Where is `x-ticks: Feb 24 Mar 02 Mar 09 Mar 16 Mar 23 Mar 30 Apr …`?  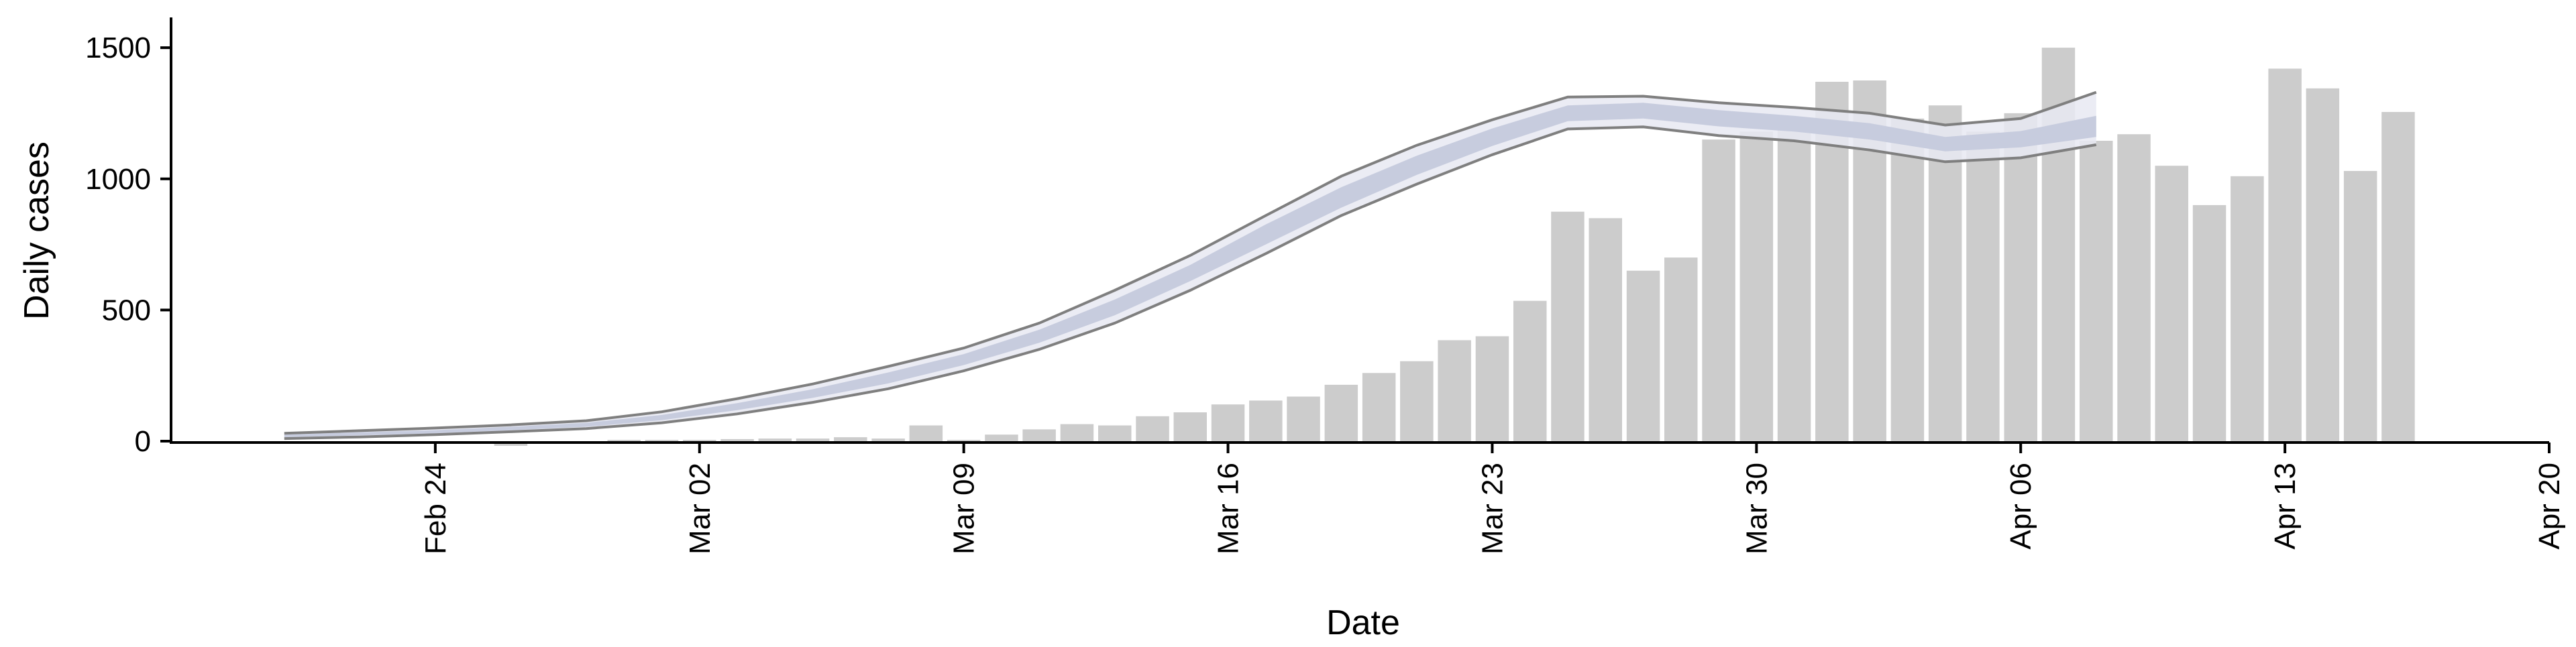
x-ticks: Feb 24 Mar 02 Mar 09 Mar 16 Mar 23 Mar 30 Apr … is located at coordinates (1492, 498).